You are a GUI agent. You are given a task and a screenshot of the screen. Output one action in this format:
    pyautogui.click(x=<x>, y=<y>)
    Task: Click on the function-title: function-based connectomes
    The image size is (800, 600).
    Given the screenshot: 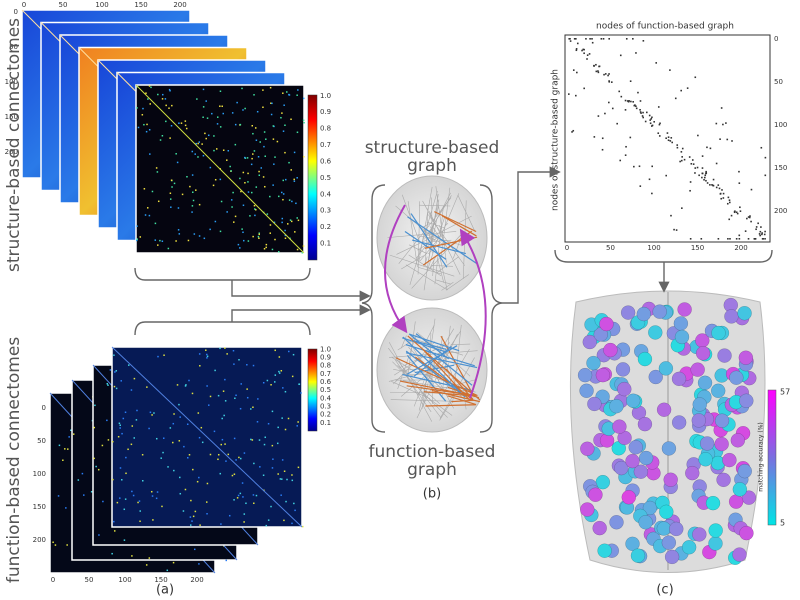 What is the action you would take?
    pyautogui.click(x=14, y=460)
    